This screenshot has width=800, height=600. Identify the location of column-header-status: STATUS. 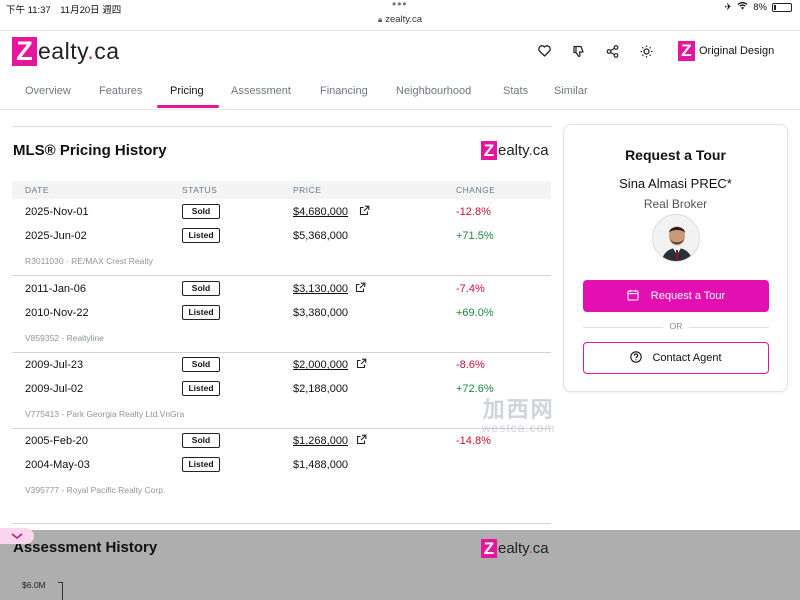
(200, 190).